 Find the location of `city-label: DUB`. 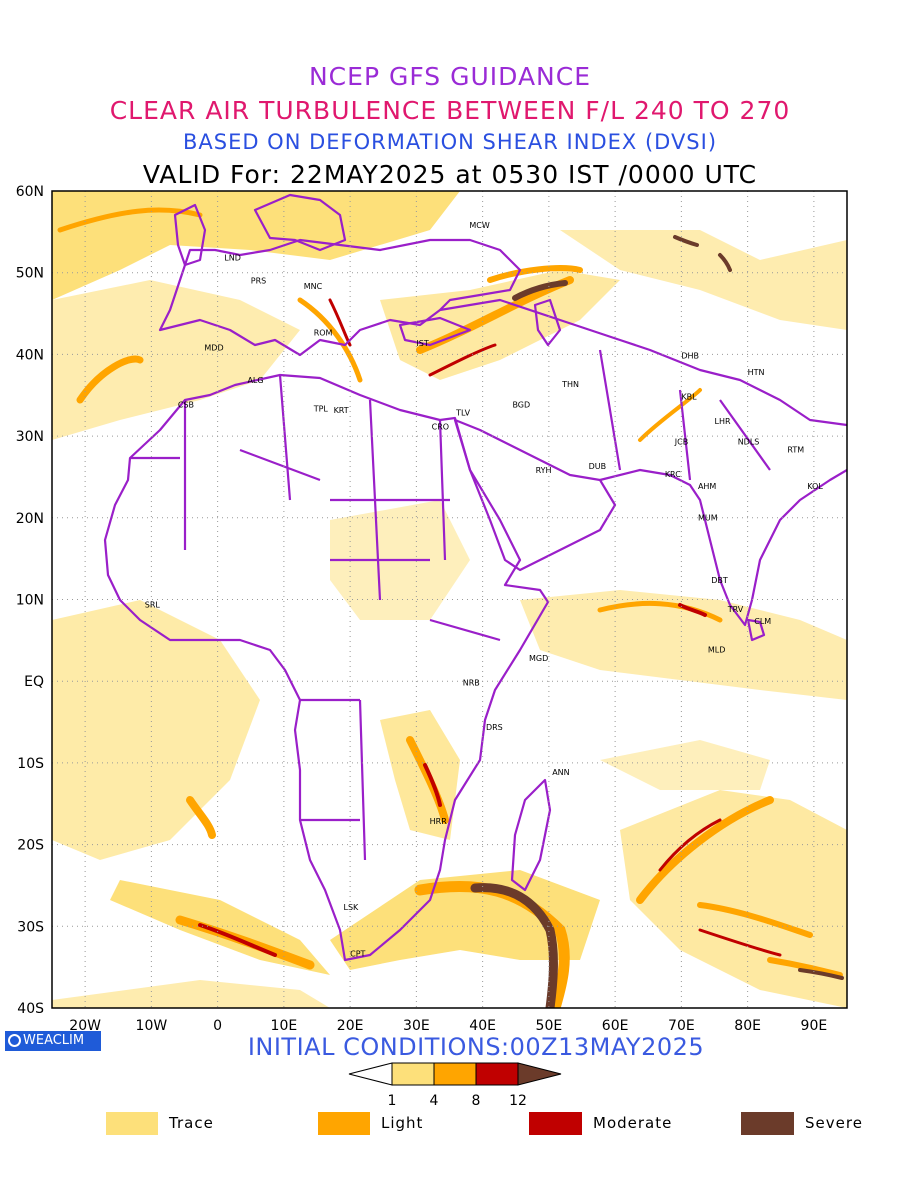

city-label: DUB is located at coordinates (598, 466).